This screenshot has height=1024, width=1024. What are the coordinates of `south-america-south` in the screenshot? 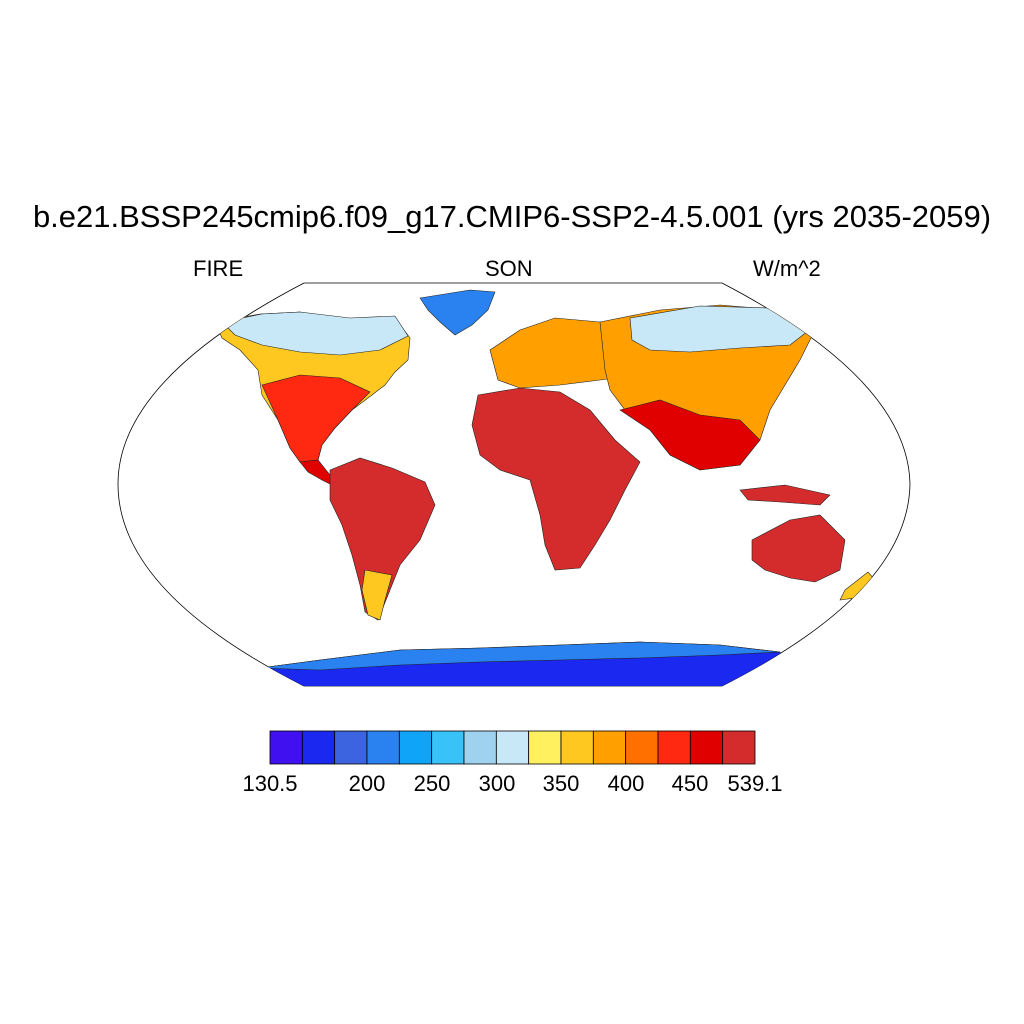 It's located at (377, 595).